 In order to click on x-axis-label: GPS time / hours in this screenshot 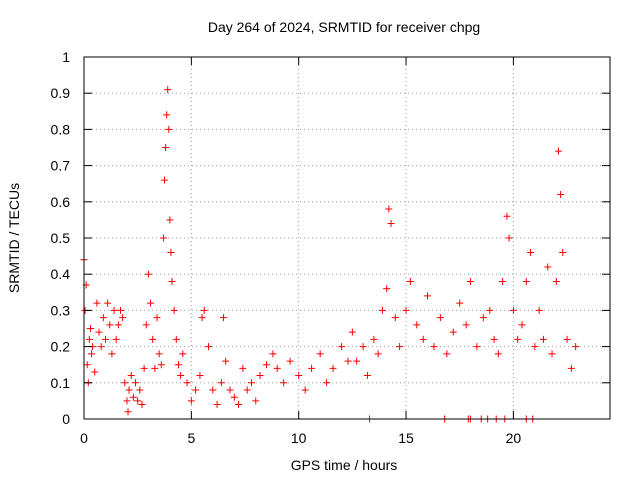, I will do `click(344, 465)`.